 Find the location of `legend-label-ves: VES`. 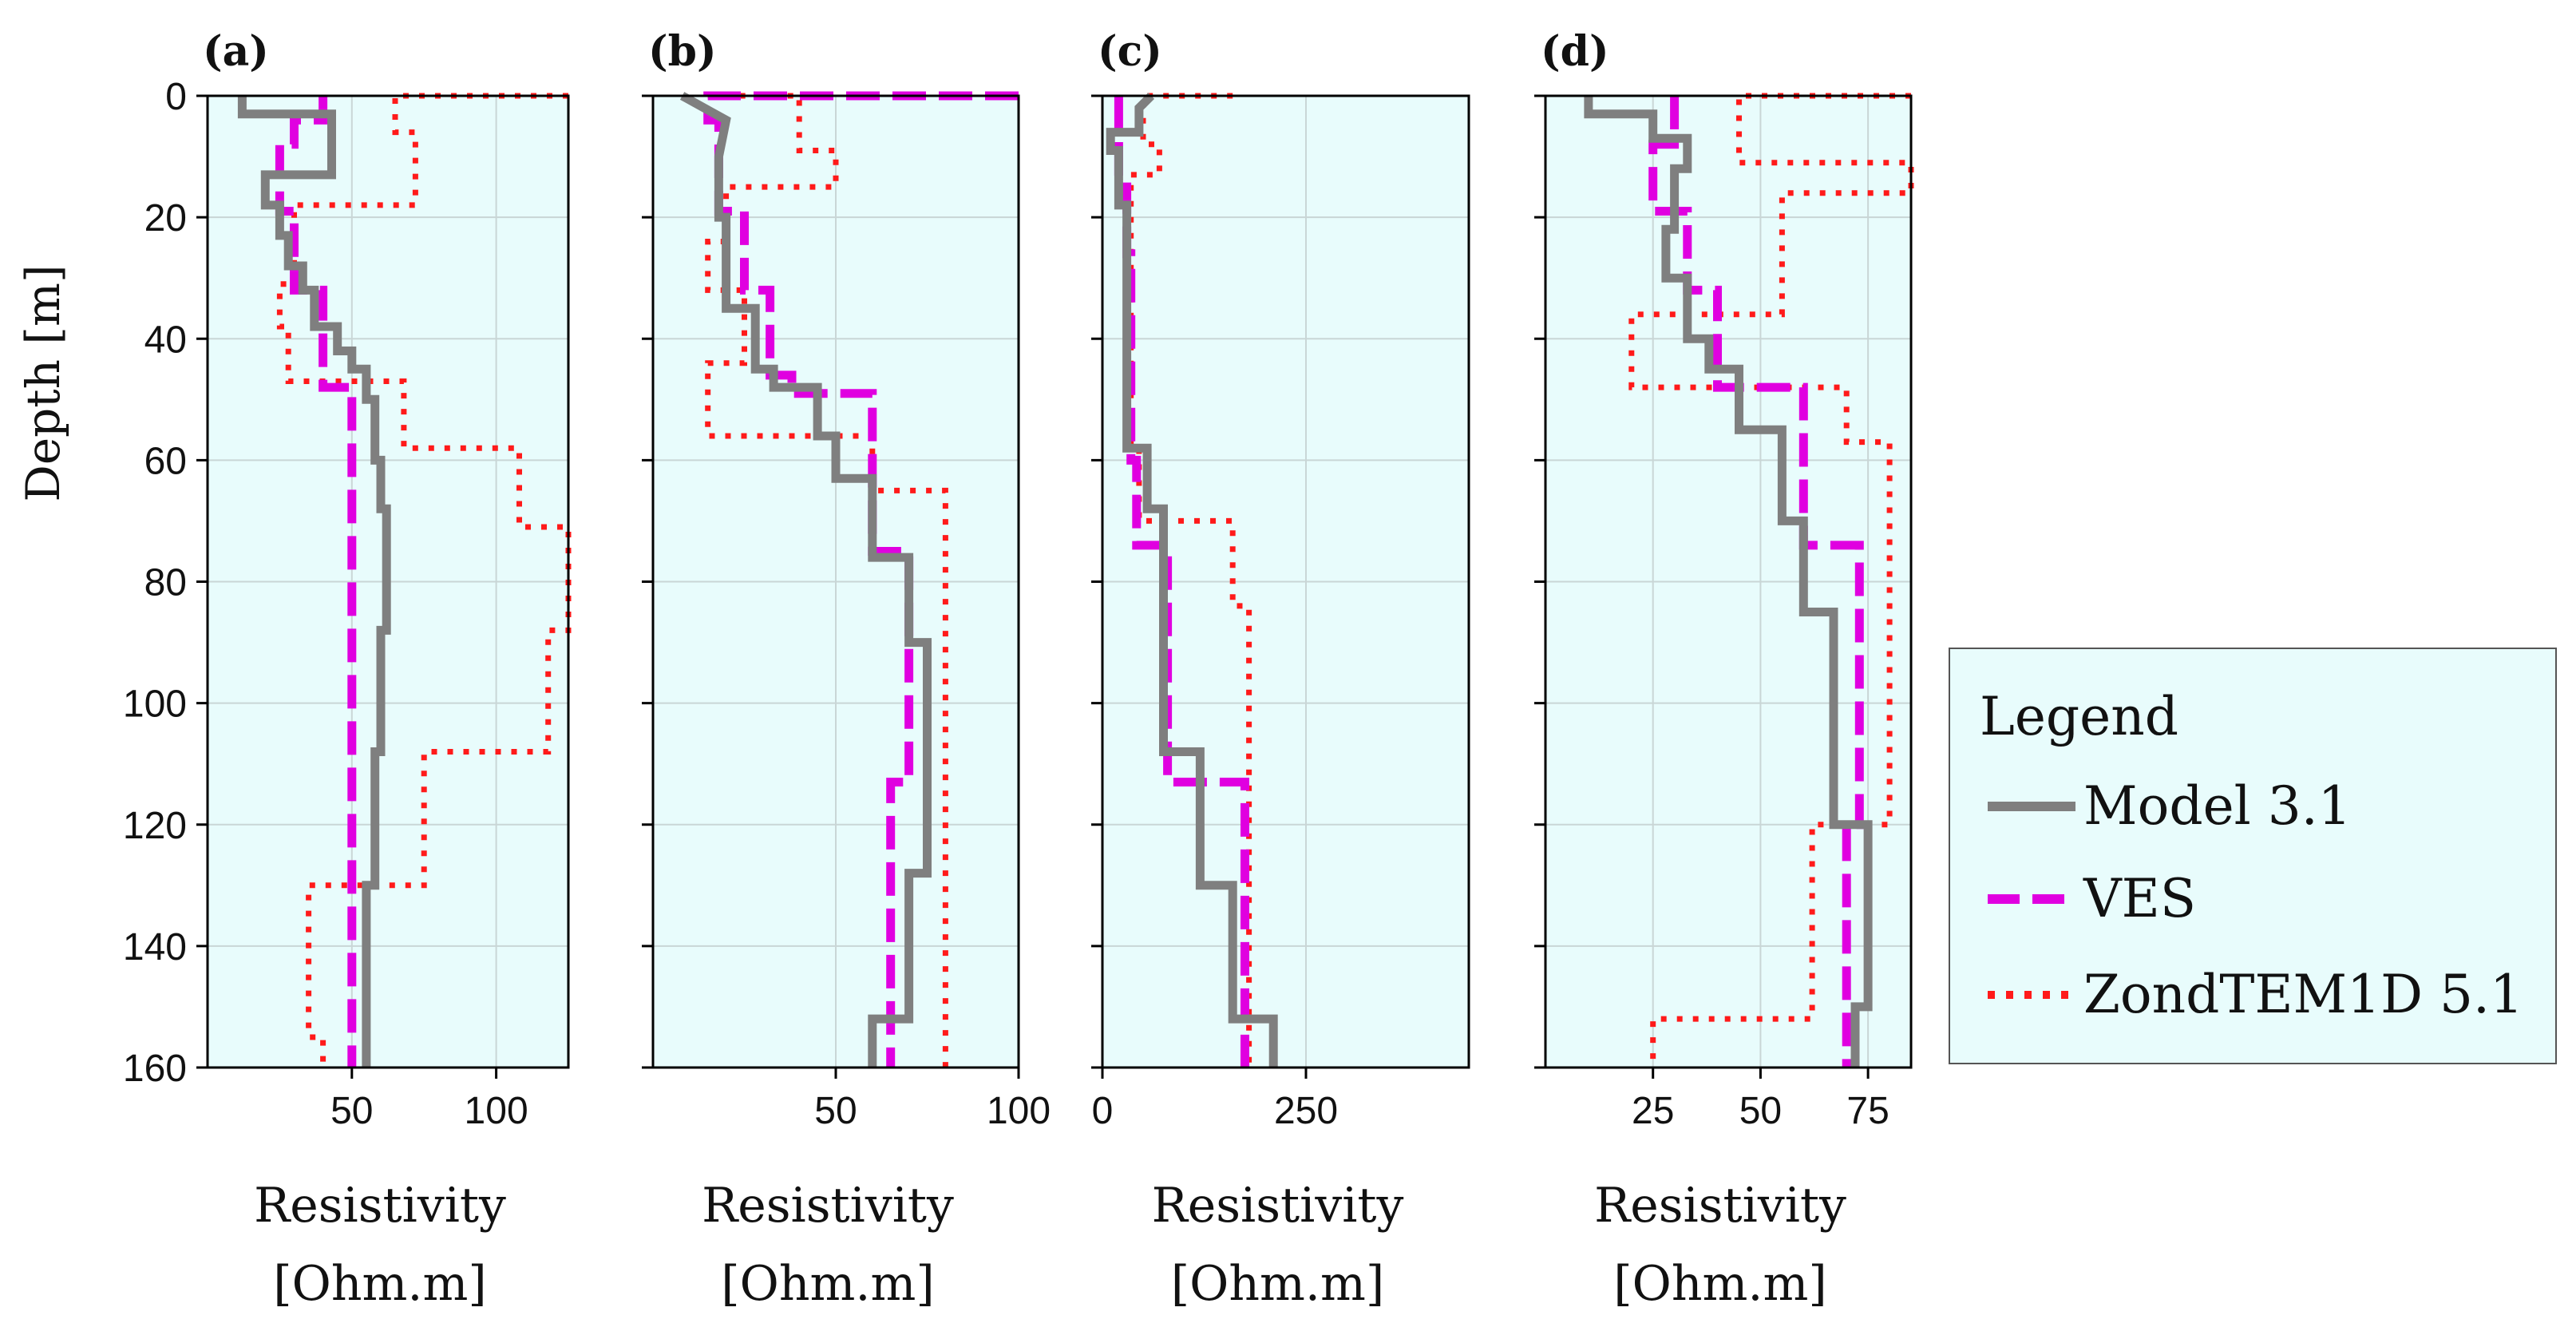

legend-label-ves: VES is located at coordinates (2140, 899).